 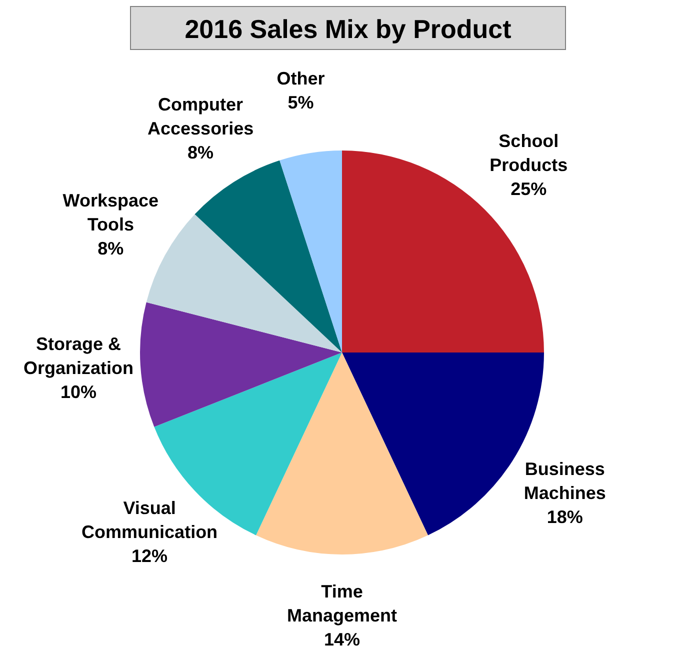 What do you see at coordinates (528, 188) in the screenshot?
I see `data-label: 25%` at bounding box center [528, 188].